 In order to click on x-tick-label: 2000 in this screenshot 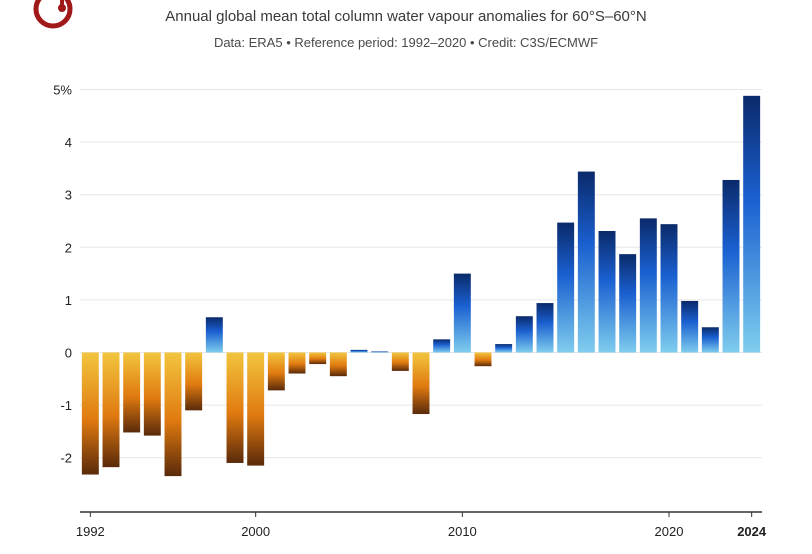, I will do `click(255, 531)`.